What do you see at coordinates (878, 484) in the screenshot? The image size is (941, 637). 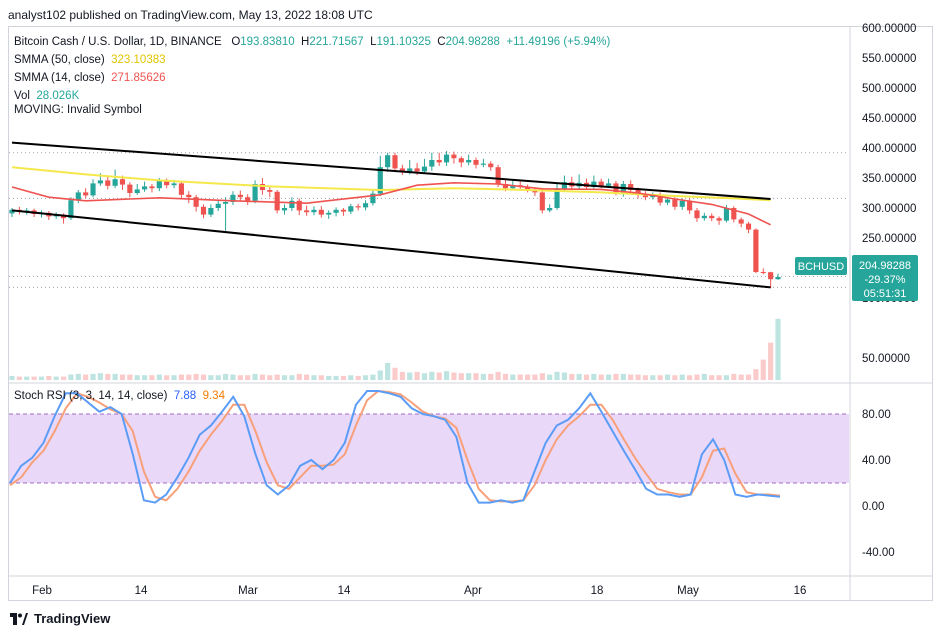 I see `rsi-axis: 80.00 40.00 0.00 -40.00` at bounding box center [878, 484].